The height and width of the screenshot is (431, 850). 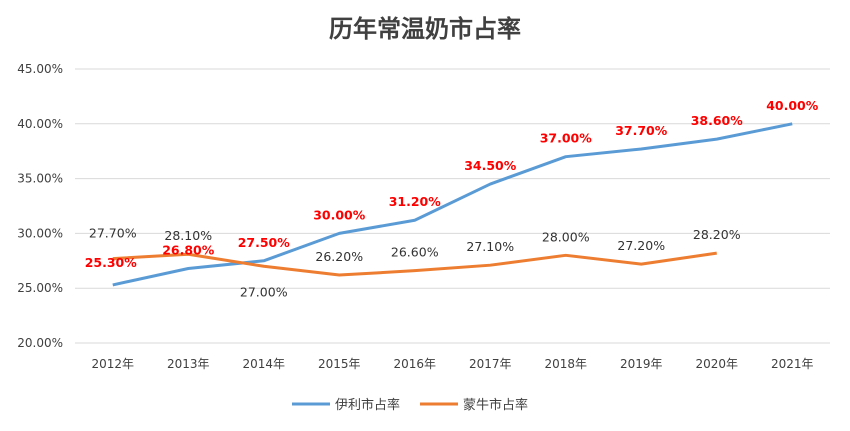 What do you see at coordinates (415, 201) in the screenshot?
I see `data-label: 31.20%` at bounding box center [415, 201].